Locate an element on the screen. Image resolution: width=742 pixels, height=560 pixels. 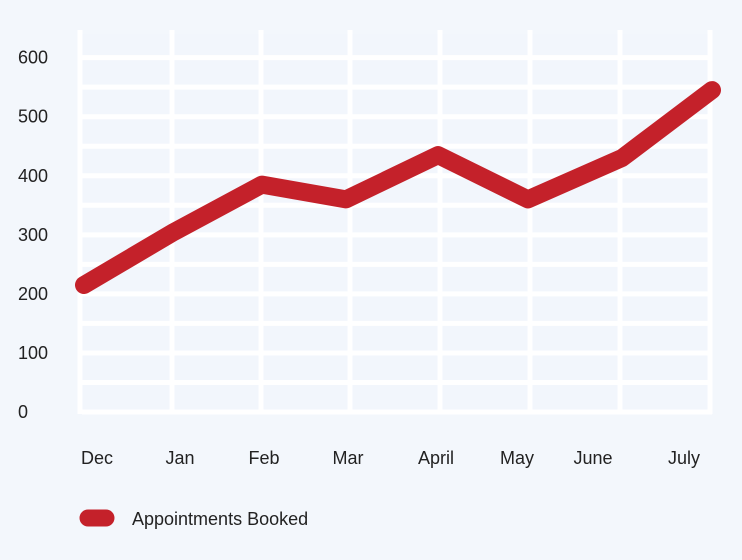
y-tick-label: 200 is located at coordinates (33, 294).